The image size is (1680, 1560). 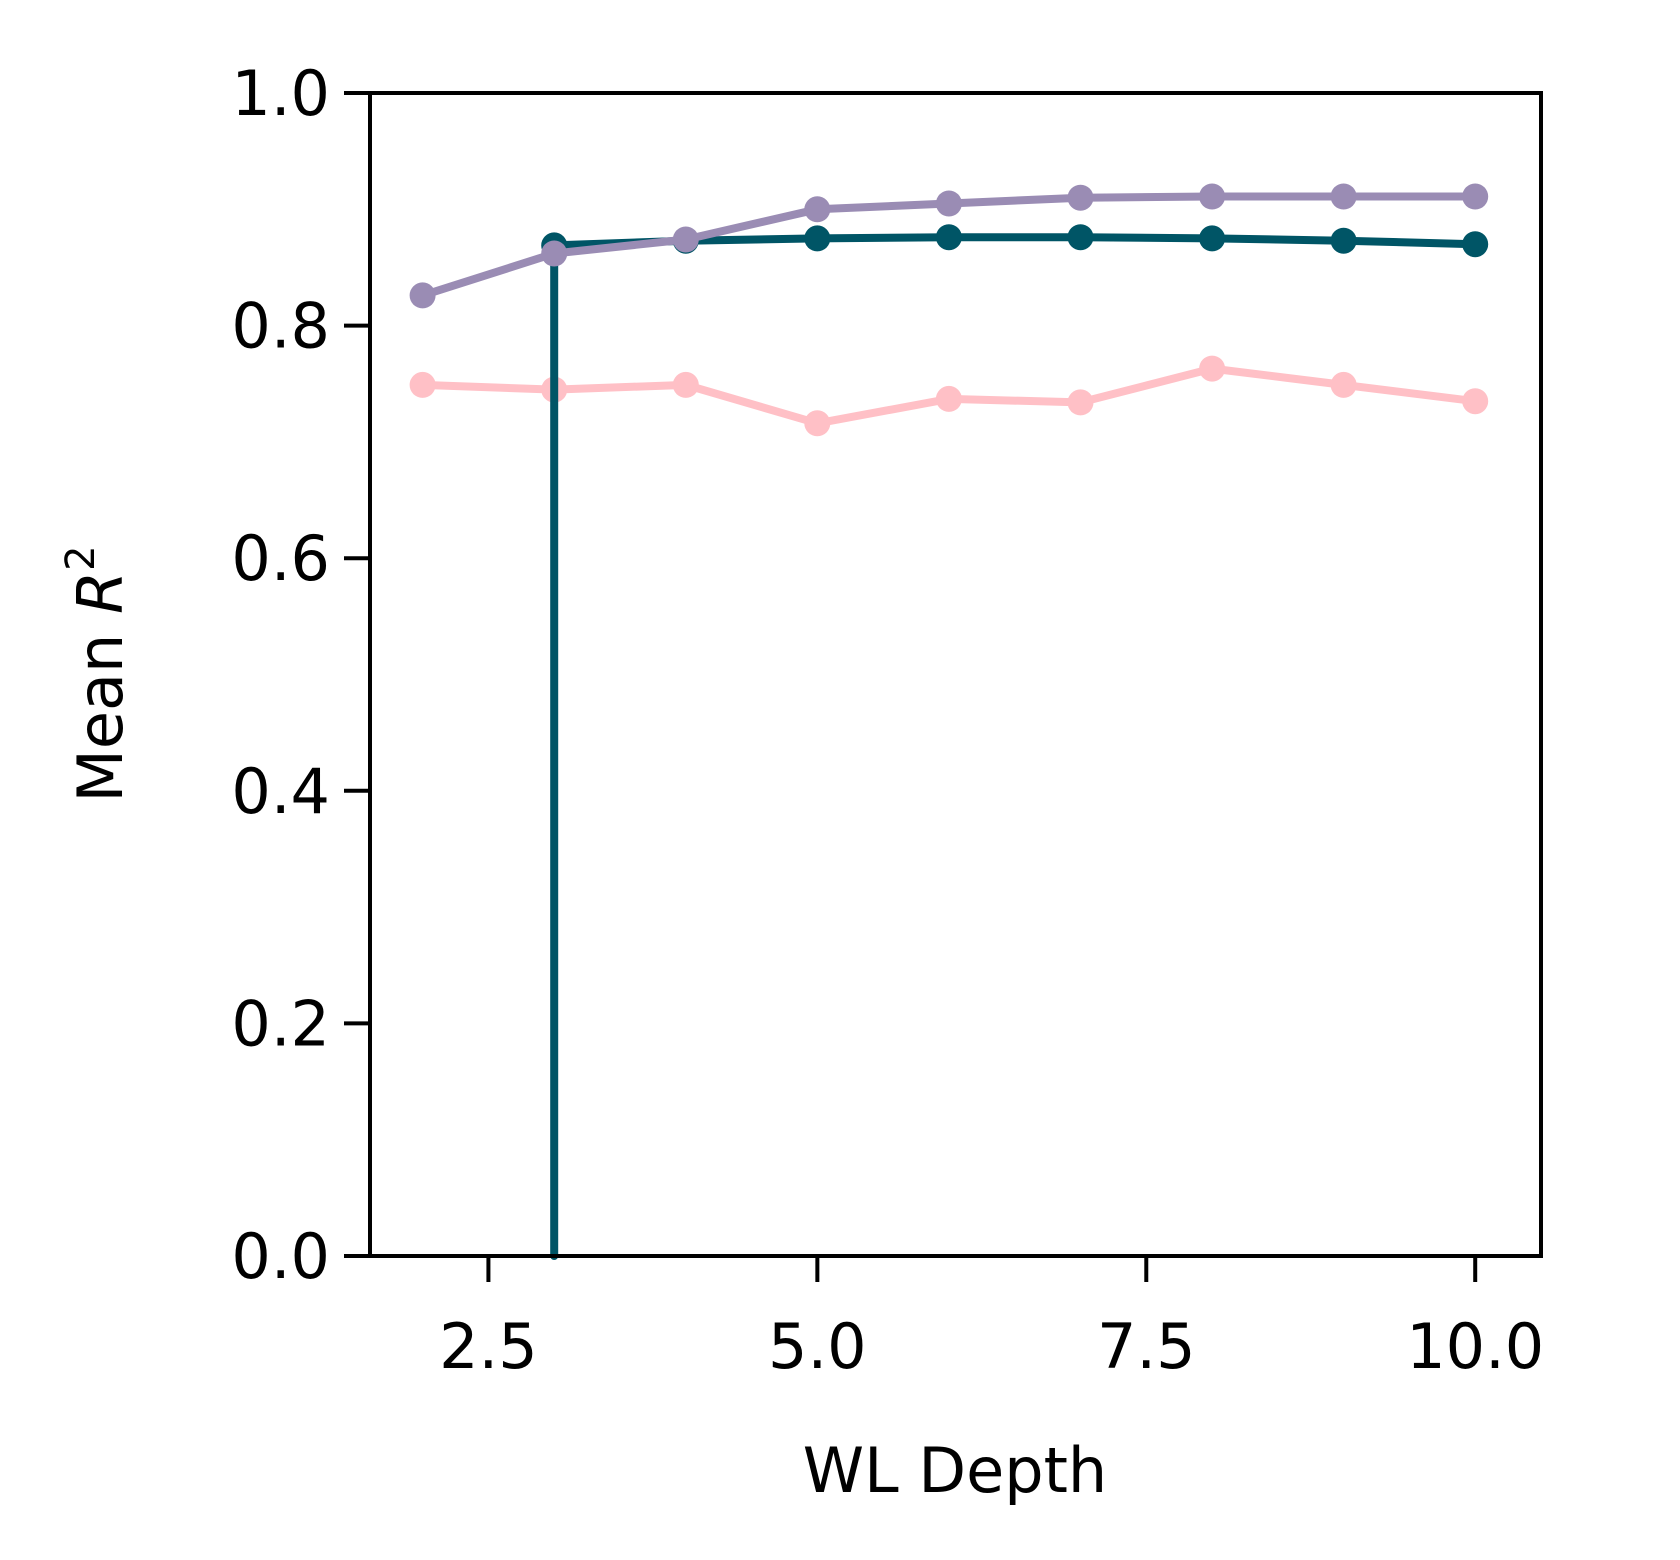 What do you see at coordinates (1146, 1346) in the screenshot?
I see `x-tick-label: 7.5` at bounding box center [1146, 1346].